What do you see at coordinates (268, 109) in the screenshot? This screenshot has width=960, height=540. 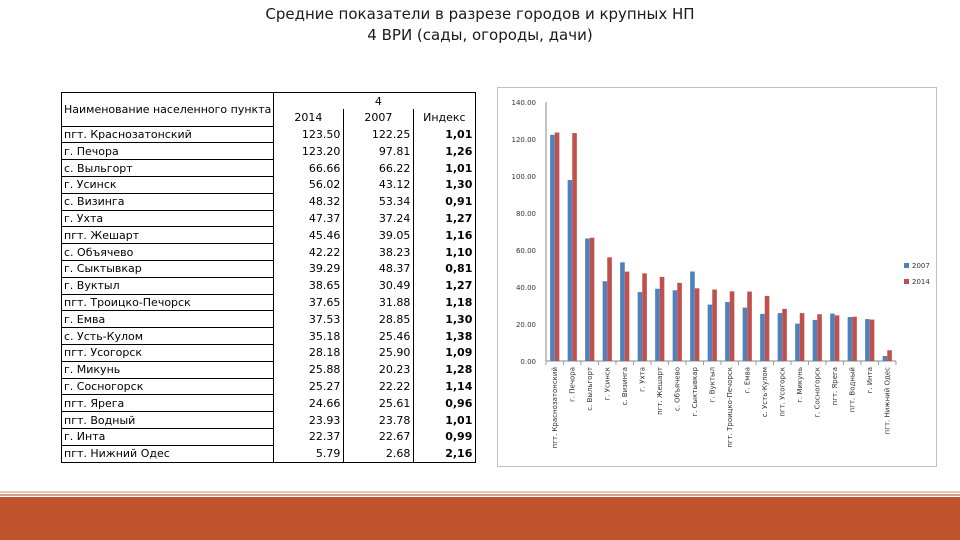 I see `table-header-row-1: Наименование населенного пункта 4` at bounding box center [268, 109].